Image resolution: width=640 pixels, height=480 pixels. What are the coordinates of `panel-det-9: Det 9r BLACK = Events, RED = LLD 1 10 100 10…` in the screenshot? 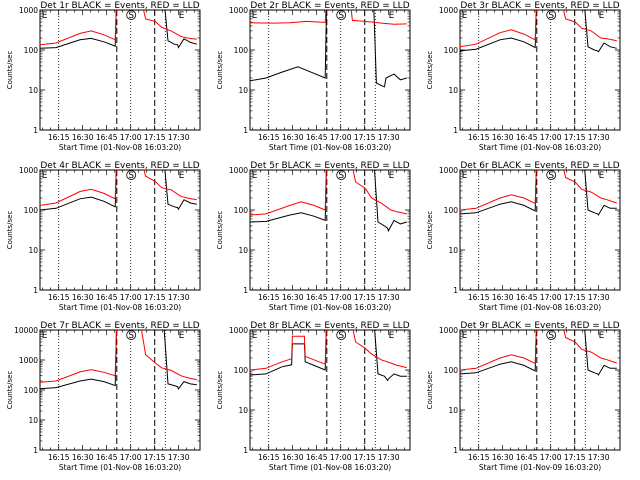 It's located at (523, 396).